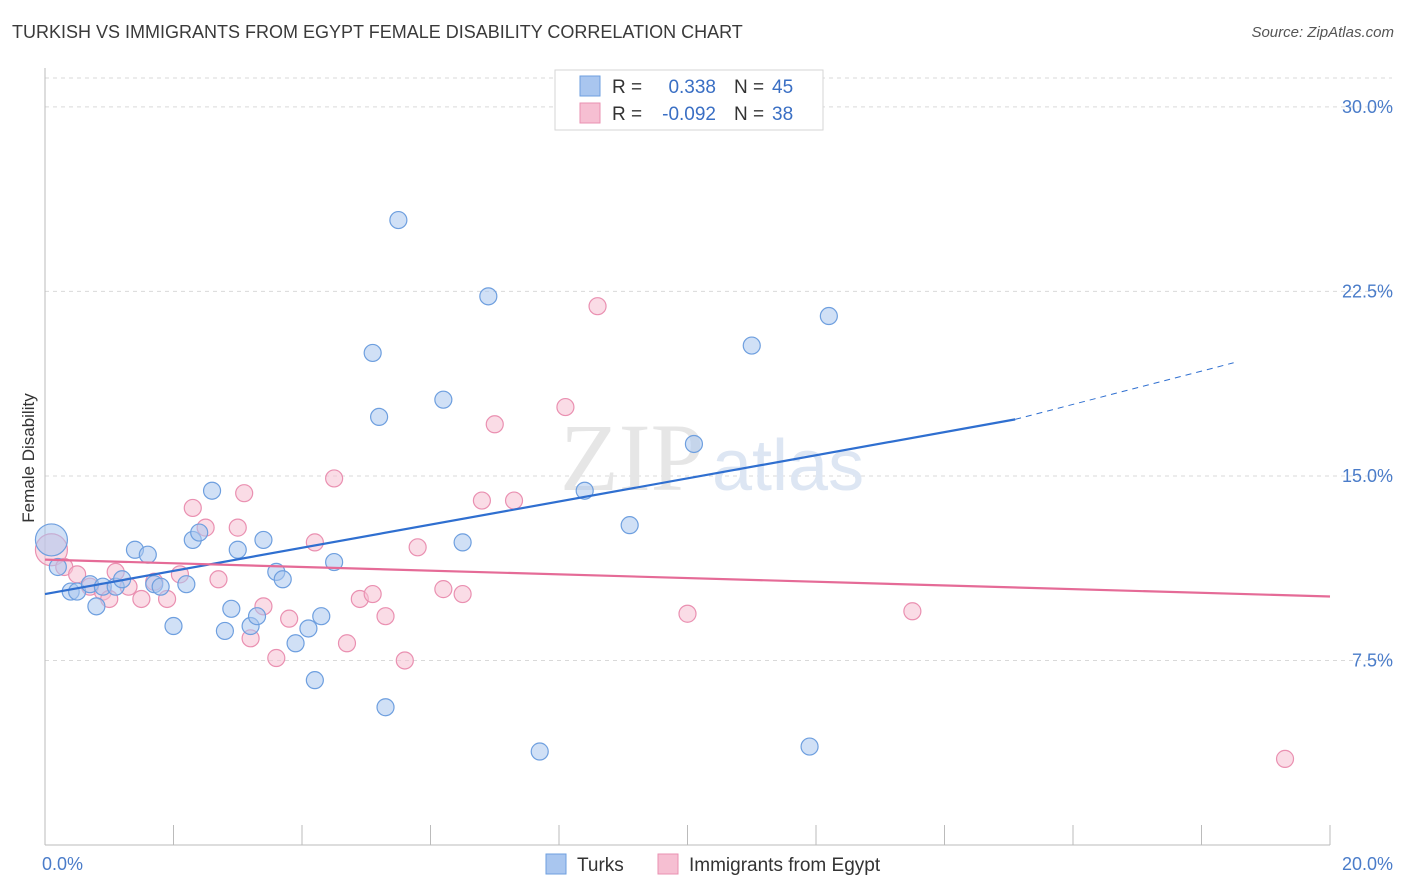  What do you see at coordinates (692, 87) in the screenshot?
I see `legend-r-value-turks: 0.338` at bounding box center [692, 87].